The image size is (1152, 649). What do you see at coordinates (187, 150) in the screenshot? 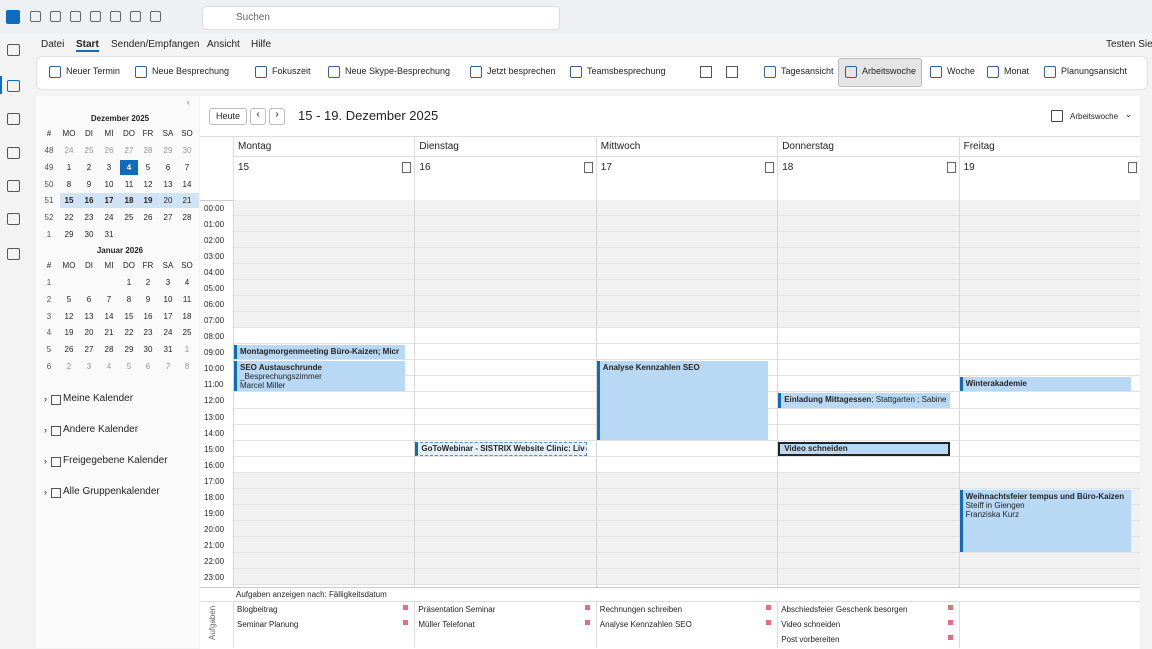
I see `day-cell: 30` at bounding box center [187, 150].